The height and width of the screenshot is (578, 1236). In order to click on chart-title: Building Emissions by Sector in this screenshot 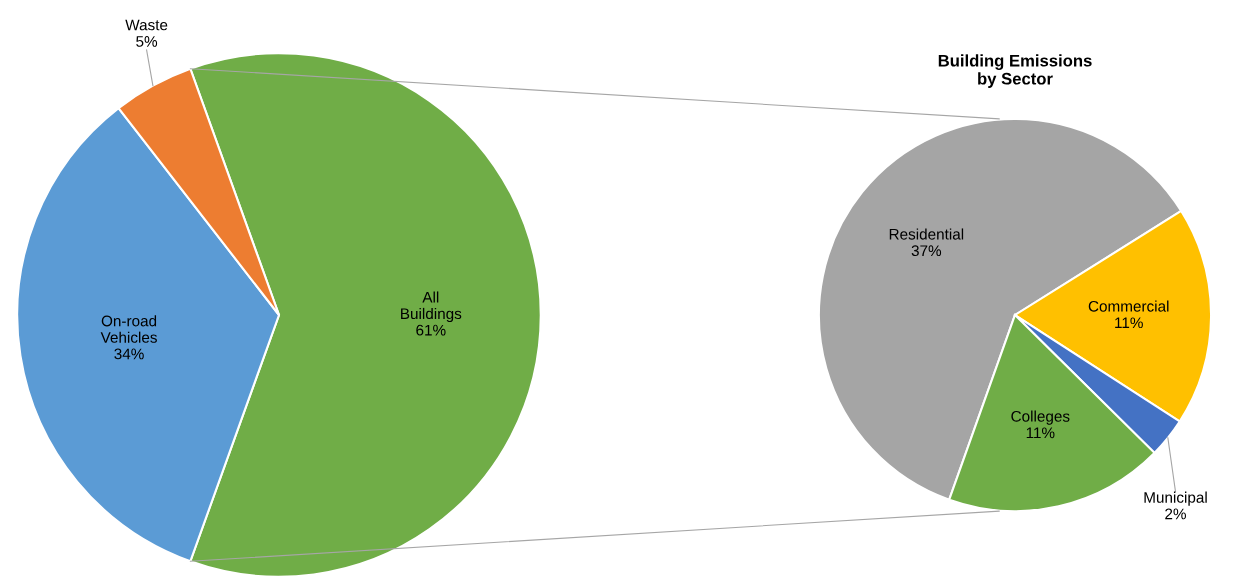, I will do `click(1015, 71)`.